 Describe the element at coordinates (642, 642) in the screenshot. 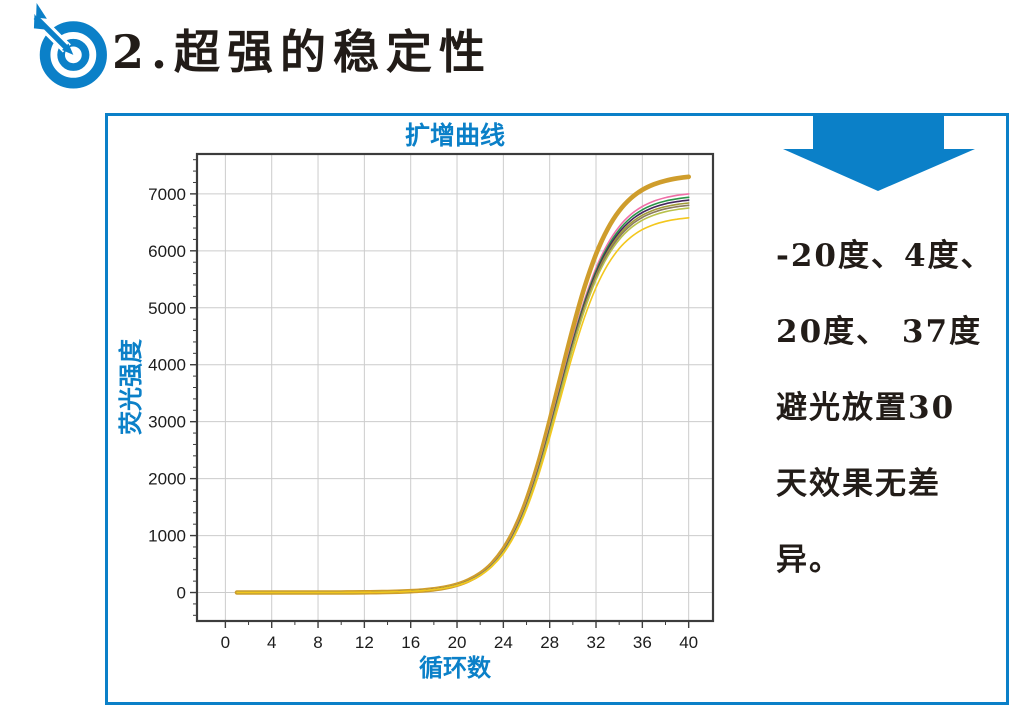

I see `svg-text: 36` at that location.